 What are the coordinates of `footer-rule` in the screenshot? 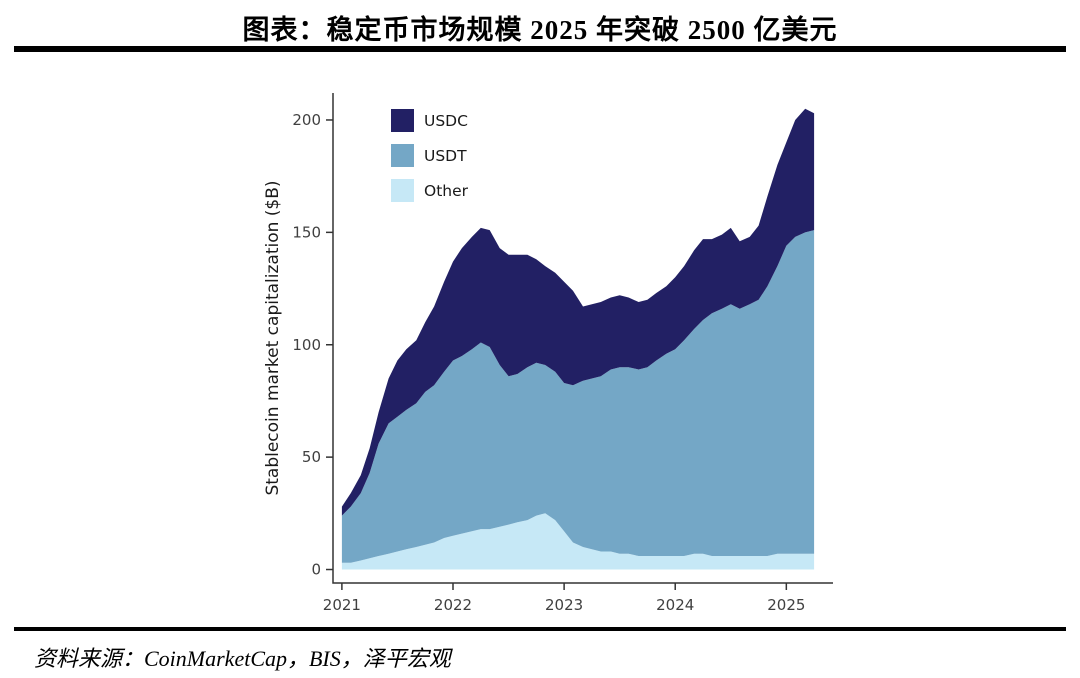 It's located at (540, 629).